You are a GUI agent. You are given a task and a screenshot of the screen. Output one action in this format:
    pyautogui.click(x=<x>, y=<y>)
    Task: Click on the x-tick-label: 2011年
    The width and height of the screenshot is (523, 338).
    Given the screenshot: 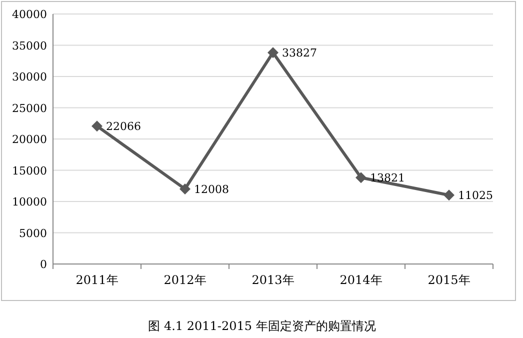 What is the action you would take?
    pyautogui.click(x=97, y=280)
    